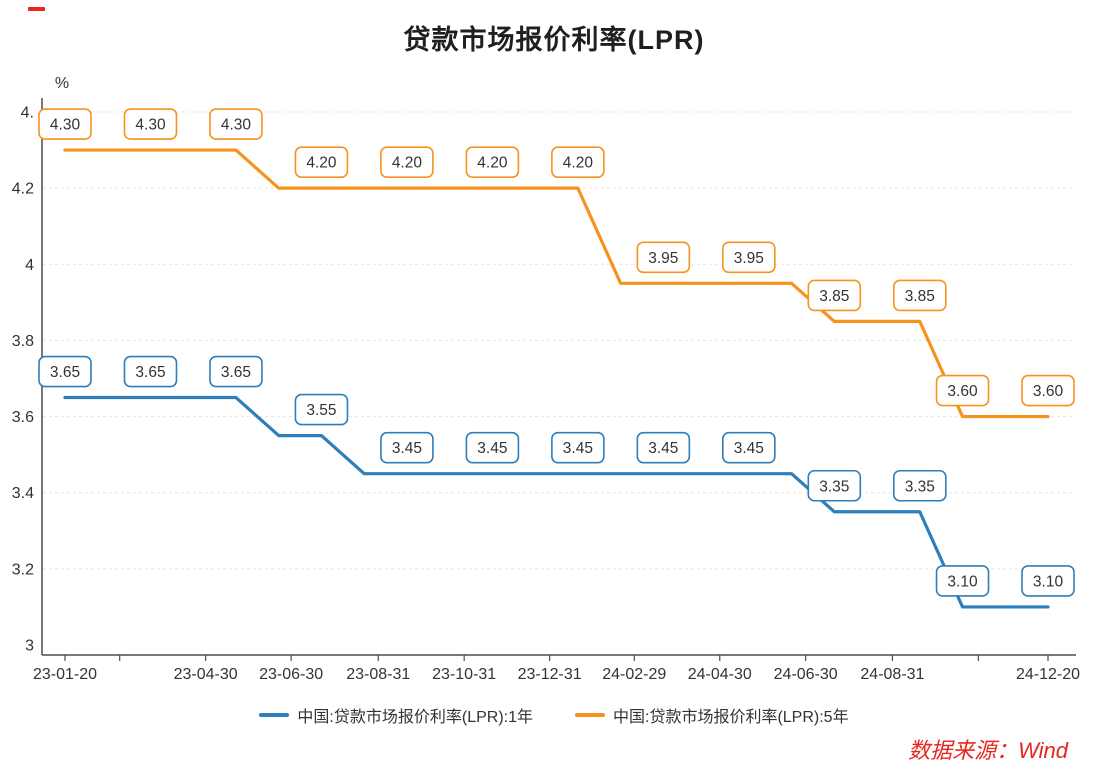  What do you see at coordinates (554, 715) in the screenshot?
I see `chart-legend: 中国:贷款市场报价利率(LPR):1年 中国:贷款市场报价利率(LPR):5年` at bounding box center [554, 715].